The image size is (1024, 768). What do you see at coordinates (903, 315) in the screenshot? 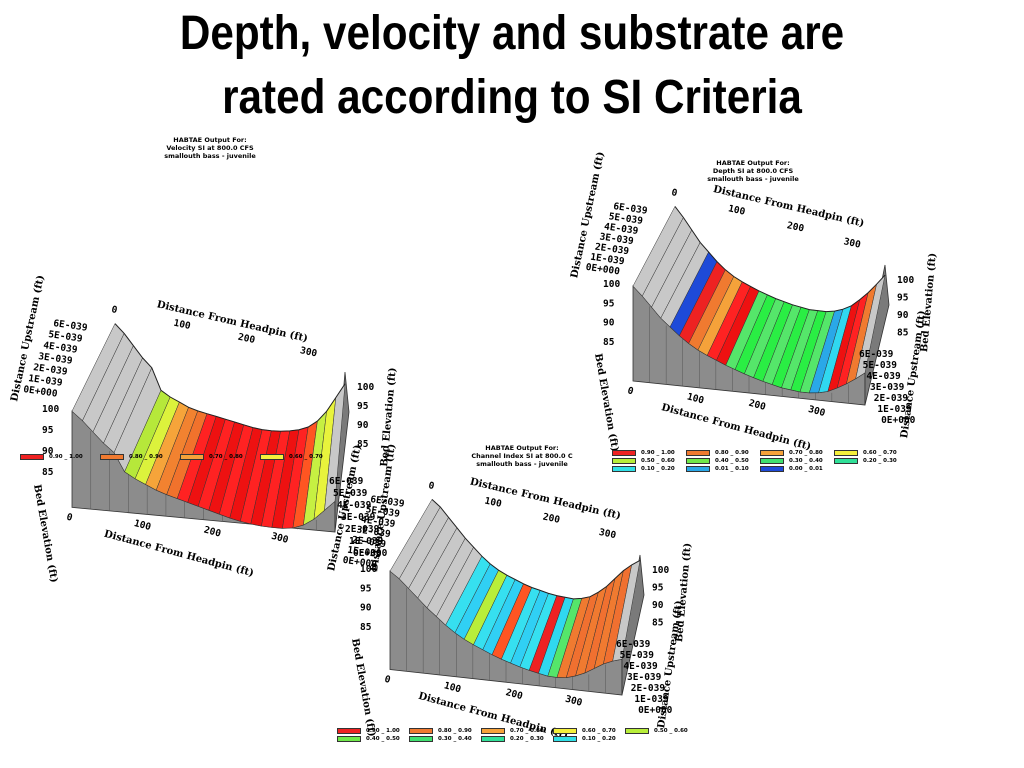
I see `right-elevation-tick: 90` at bounding box center [903, 315].